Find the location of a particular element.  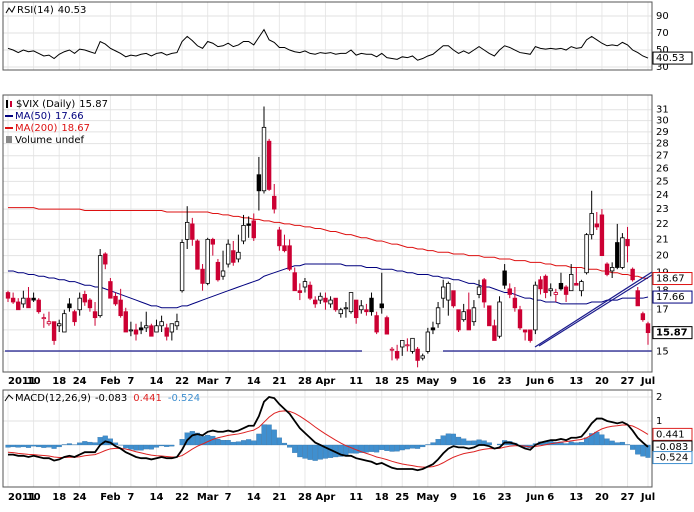

legend-part: 0.441 is located at coordinates (147, 398).